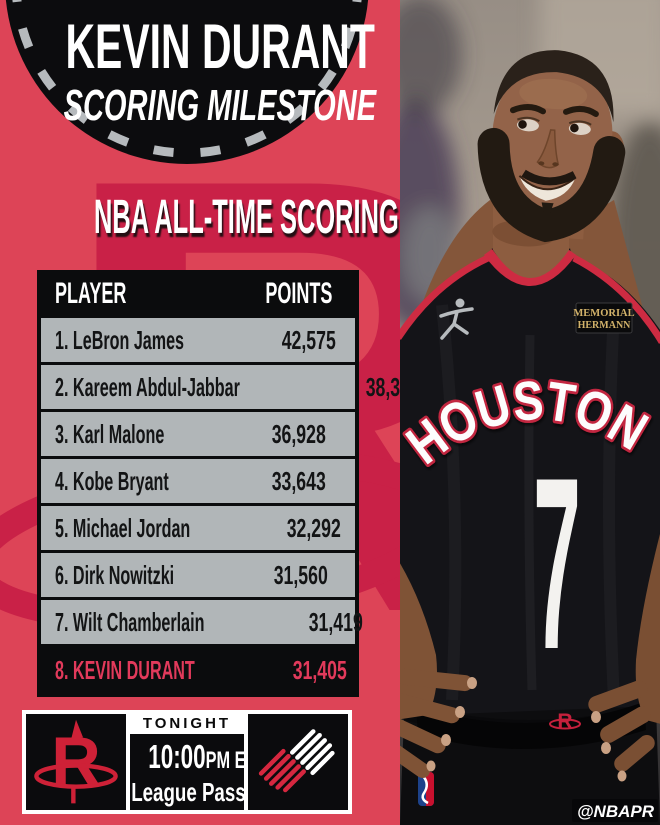  What do you see at coordinates (91, 293) in the screenshot?
I see `header-player: PLAYER` at bounding box center [91, 293].